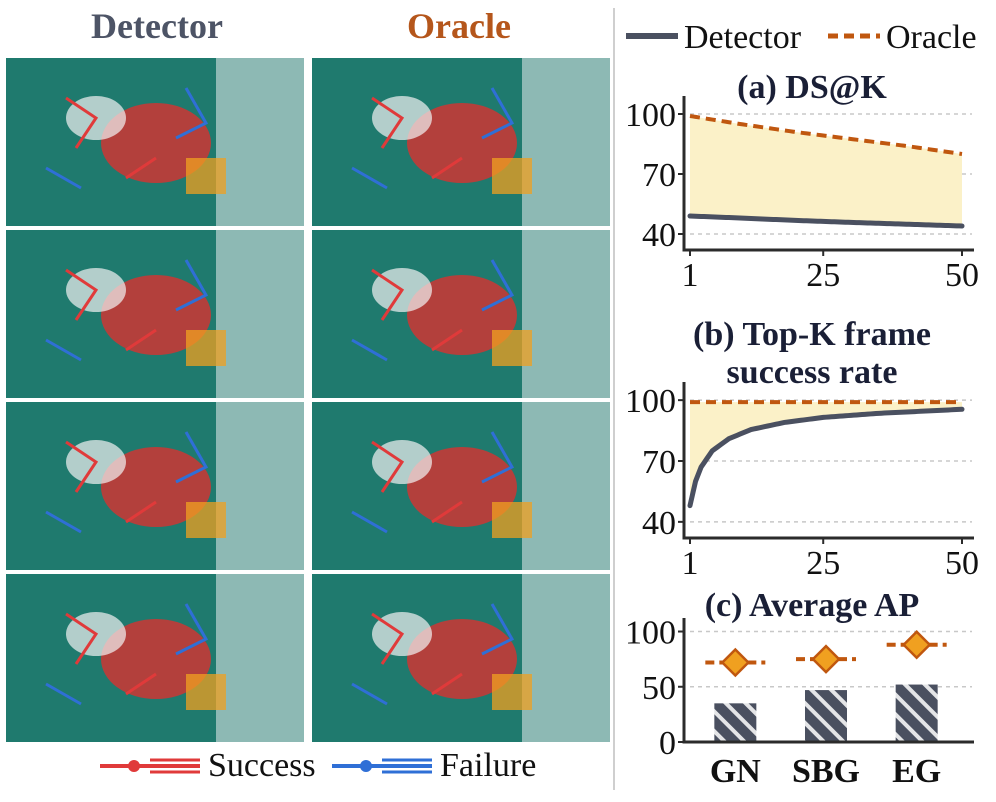 The width and height of the screenshot is (996, 802). Describe the element at coordinates (659, 688) in the screenshot. I see `chart-3-ytick-label-50: 50` at that location.